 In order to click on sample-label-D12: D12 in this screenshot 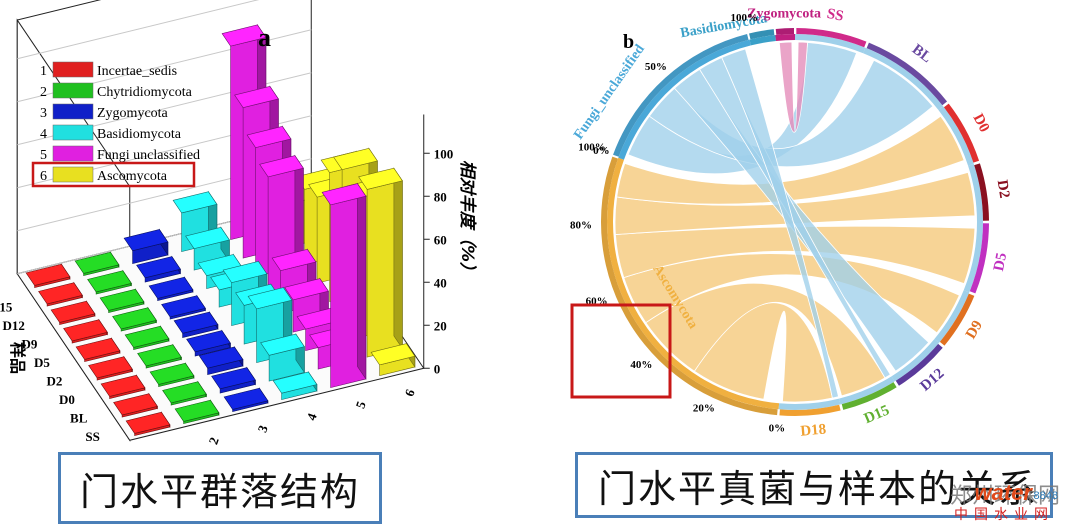, I will do `click(932, 380)`.